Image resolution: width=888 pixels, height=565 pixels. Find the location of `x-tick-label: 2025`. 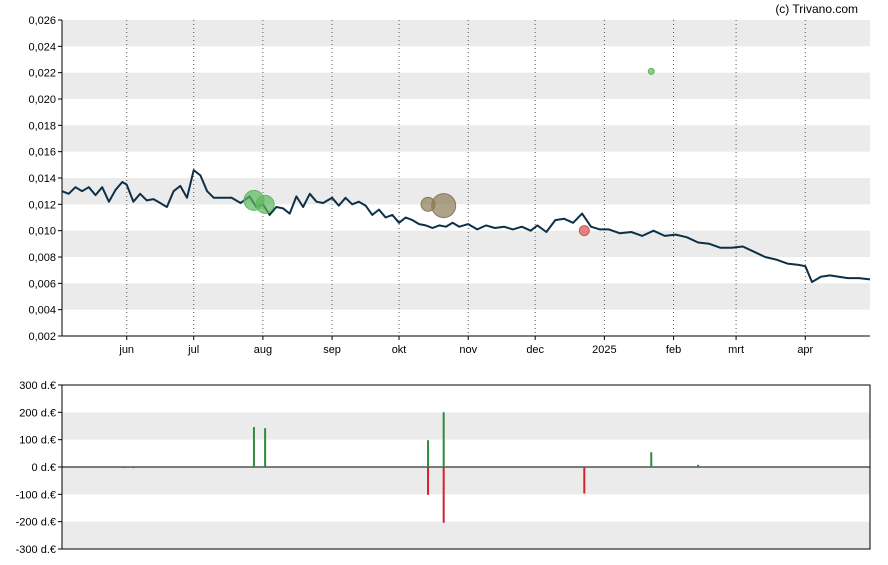

x-tick-label: 2025 is located at coordinates (604, 350).